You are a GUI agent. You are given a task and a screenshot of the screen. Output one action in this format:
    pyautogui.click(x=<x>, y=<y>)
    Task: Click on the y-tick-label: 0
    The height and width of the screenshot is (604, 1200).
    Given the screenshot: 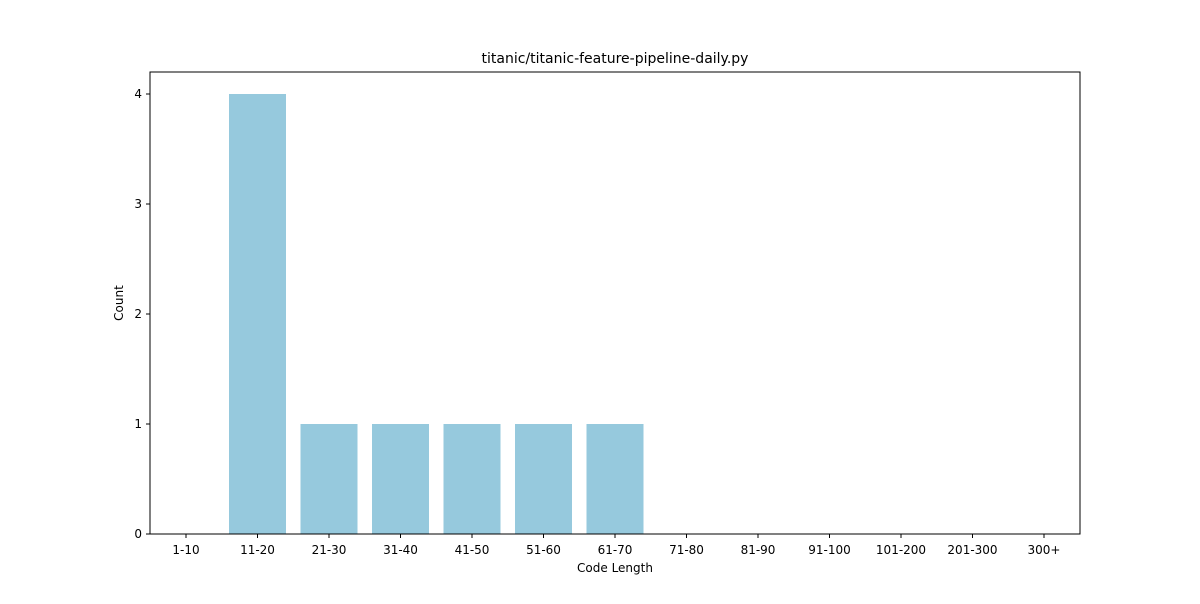 What is the action you would take?
    pyautogui.click(x=138, y=534)
    